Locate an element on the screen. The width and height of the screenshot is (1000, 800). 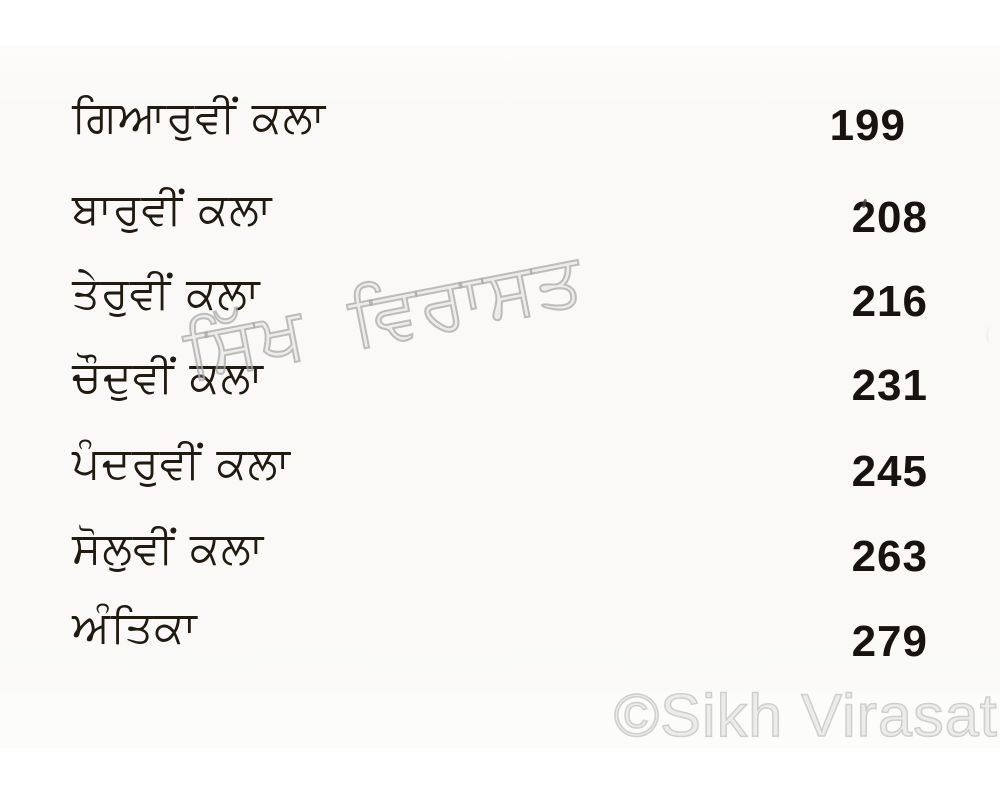
page-number: 199 is located at coordinates (867, 125).